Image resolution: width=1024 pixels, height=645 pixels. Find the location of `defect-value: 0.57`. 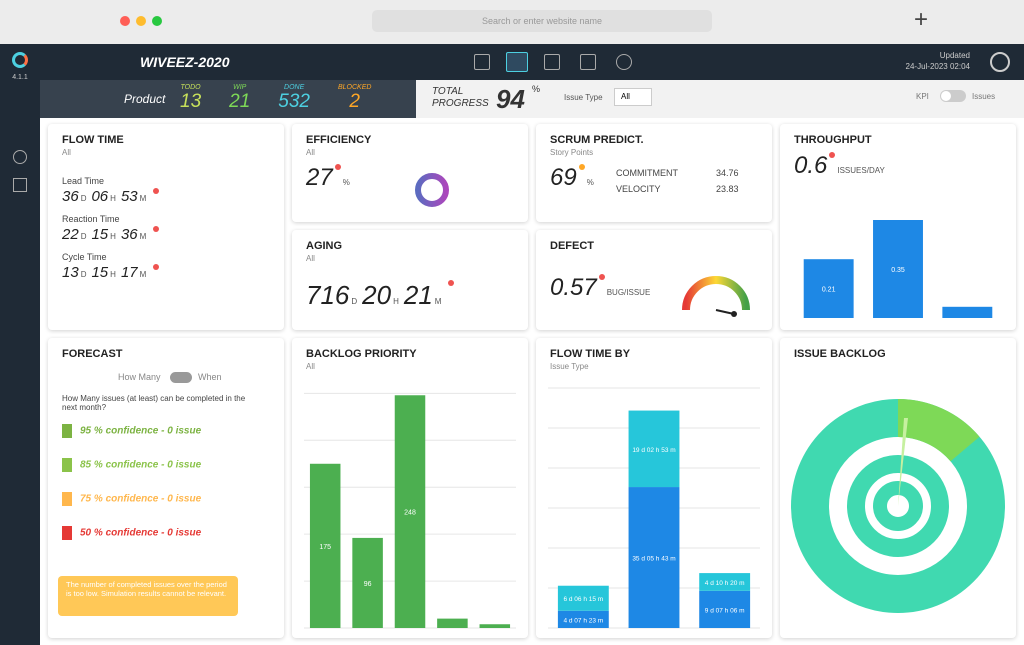

defect-value: 0.57 is located at coordinates (573, 287).